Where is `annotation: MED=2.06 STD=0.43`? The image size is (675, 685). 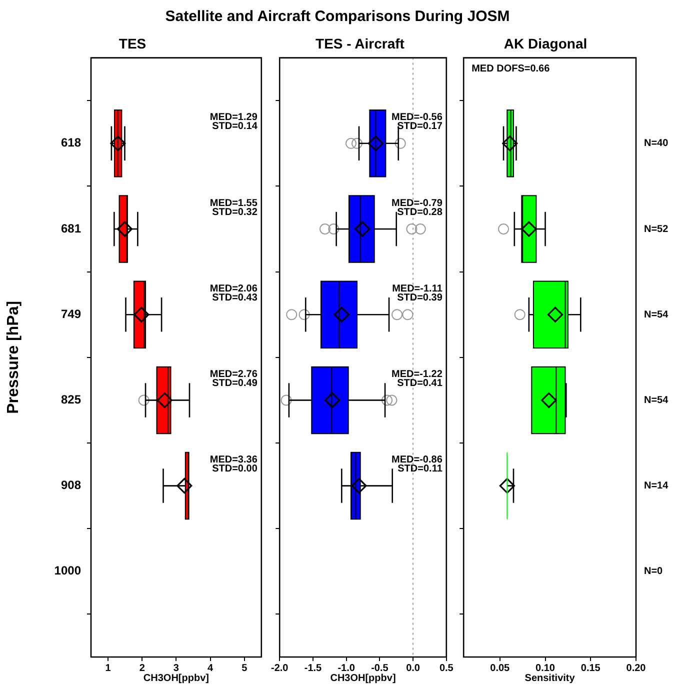 annotation: MED=2.06 STD=0.43 is located at coordinates (234, 293).